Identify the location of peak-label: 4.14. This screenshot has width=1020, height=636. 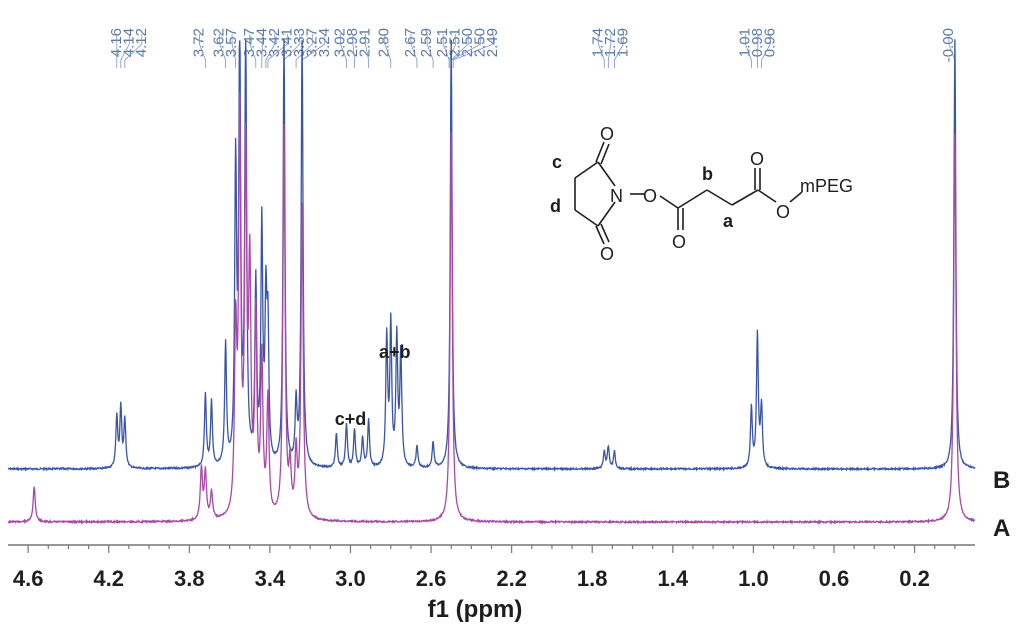
(128, 42).